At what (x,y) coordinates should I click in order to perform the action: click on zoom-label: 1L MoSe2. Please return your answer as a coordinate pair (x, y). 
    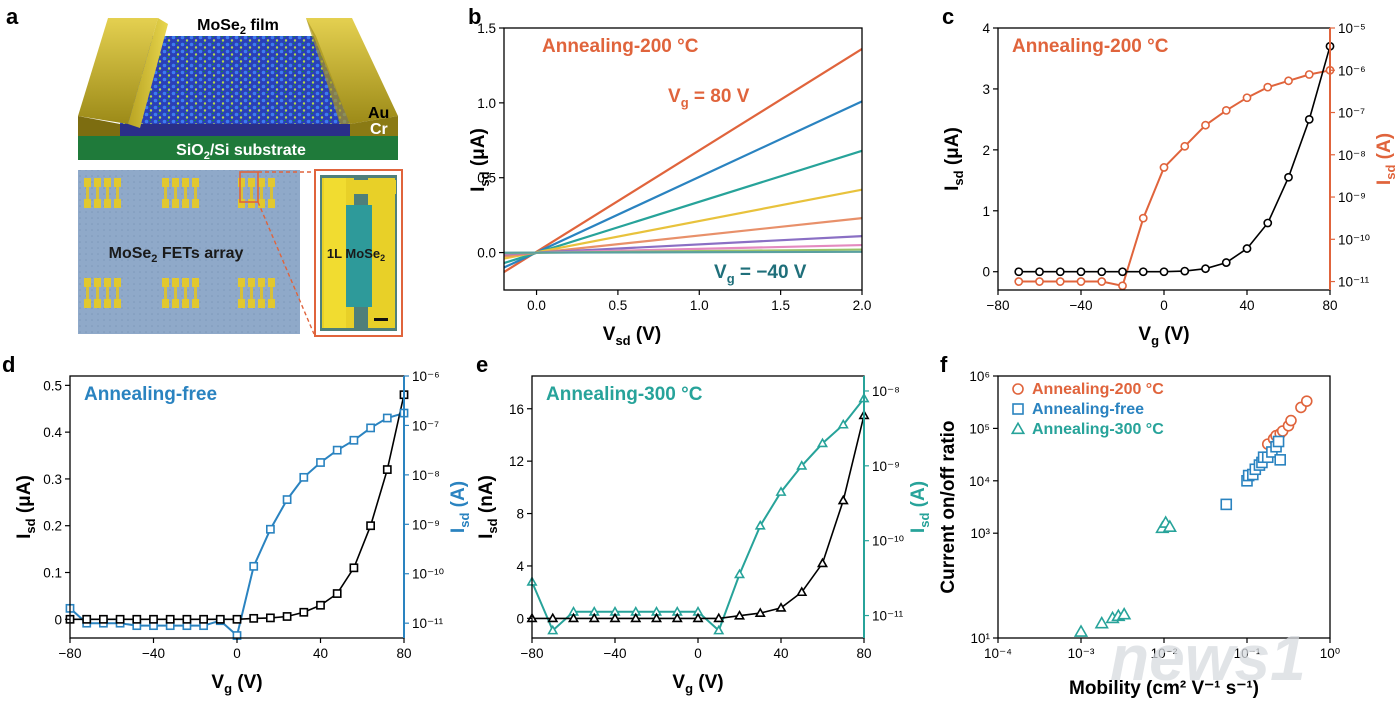
    Looking at the image, I should click on (356, 254).